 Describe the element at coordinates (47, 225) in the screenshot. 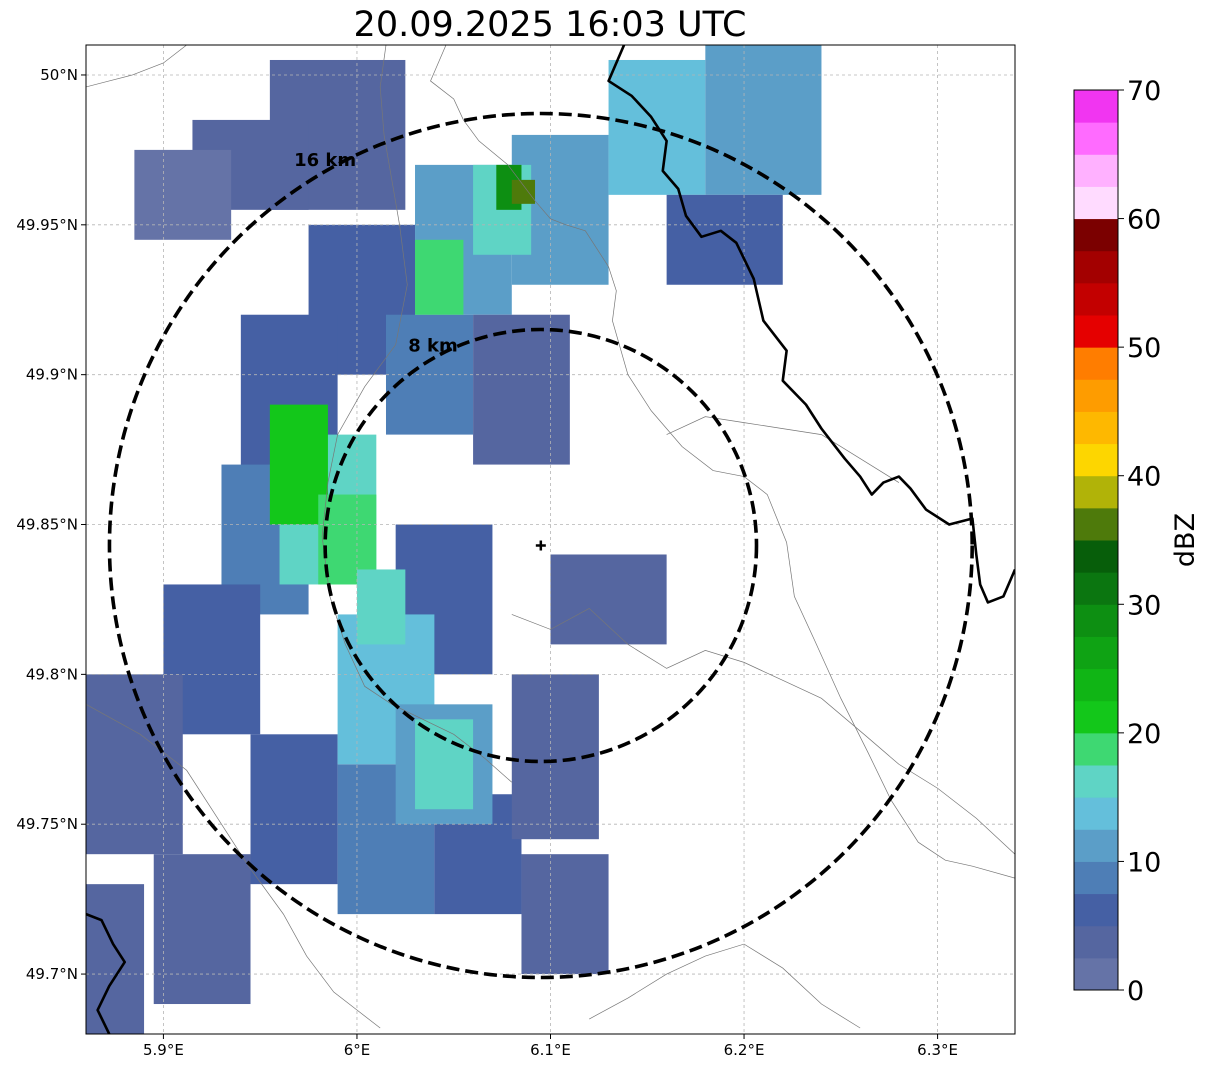

I see `y-tick-label: 49.95°N` at that location.